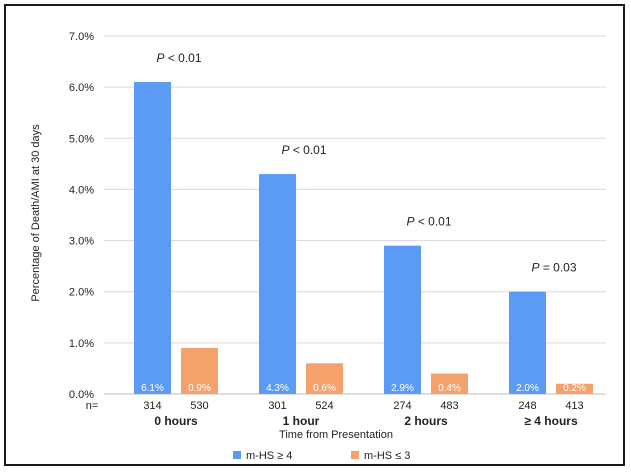  What do you see at coordinates (277, 388) in the screenshot?
I see `data-label: 4.3%` at bounding box center [277, 388].